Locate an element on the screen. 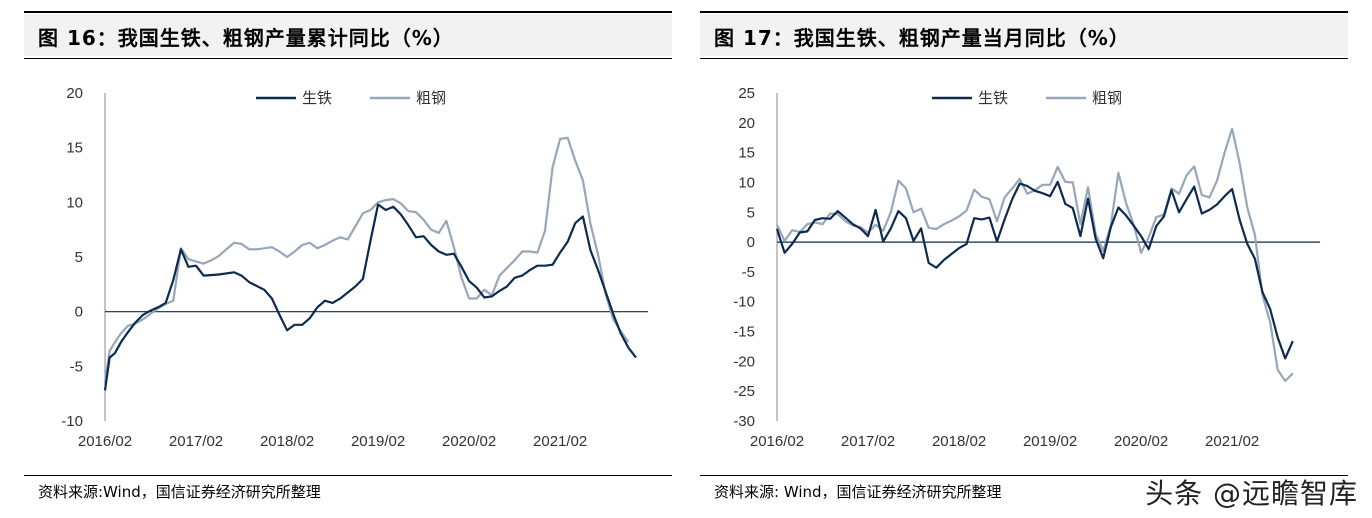  y-tick-label: 25 is located at coordinates (746, 93).